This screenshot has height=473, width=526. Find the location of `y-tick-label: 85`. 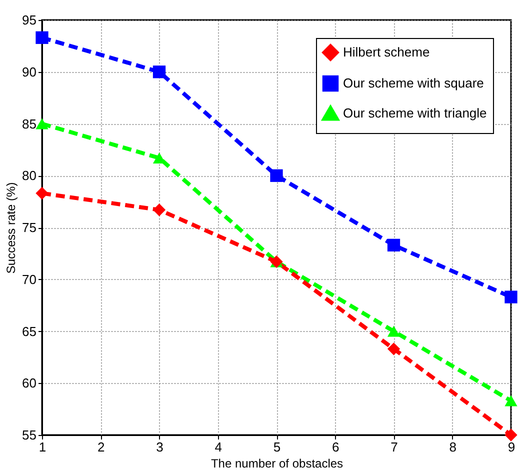

y-tick-label: 85 is located at coordinates (29, 124).